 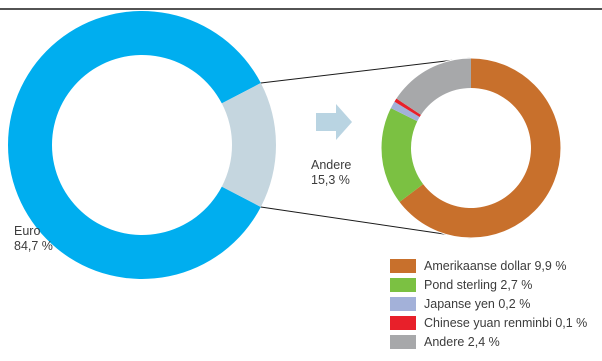 I want to click on label-euro-name: Euro, so click(x=27, y=231).